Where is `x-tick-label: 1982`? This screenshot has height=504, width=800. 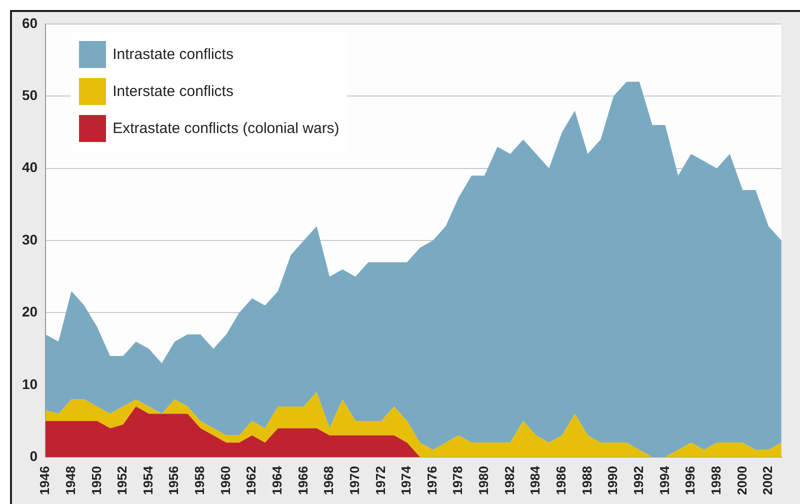 x-tick-label: 1982 is located at coordinates (509, 480).